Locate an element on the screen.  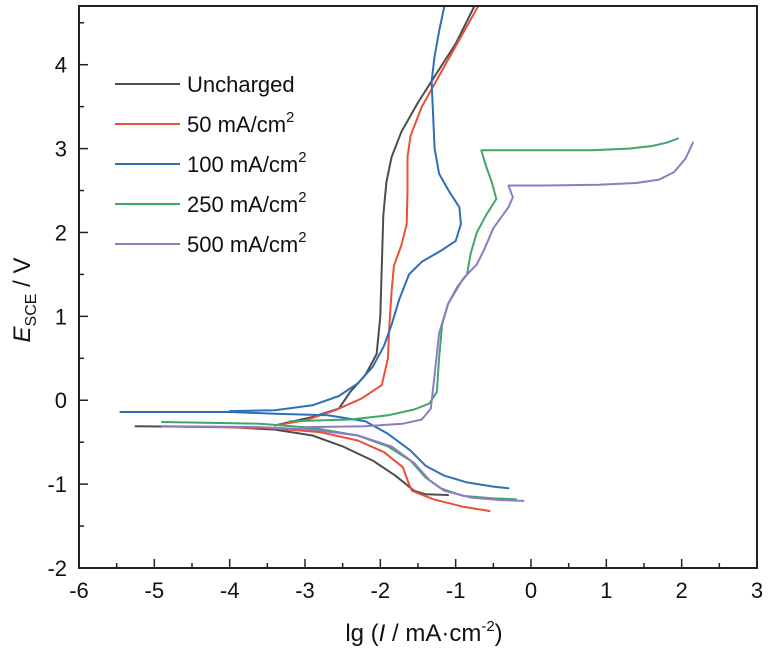
legend-label: 500 mA/cm2 is located at coordinates (247, 243).